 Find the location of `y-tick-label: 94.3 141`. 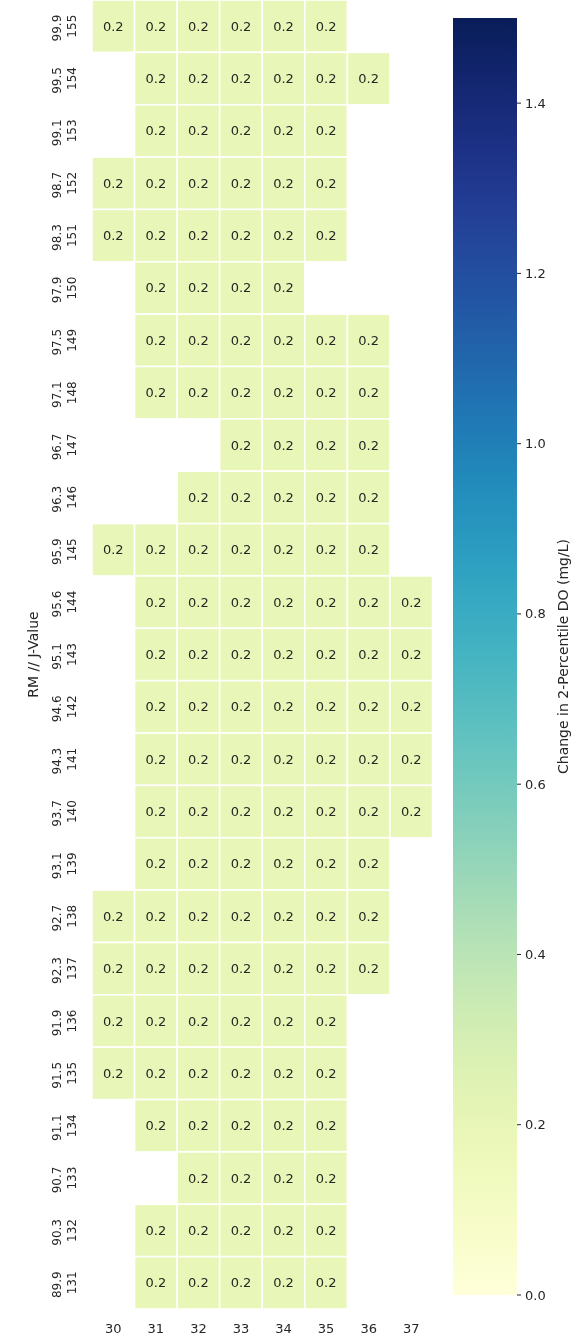

y-tick-label: 94.3 141 is located at coordinates (64, 761).